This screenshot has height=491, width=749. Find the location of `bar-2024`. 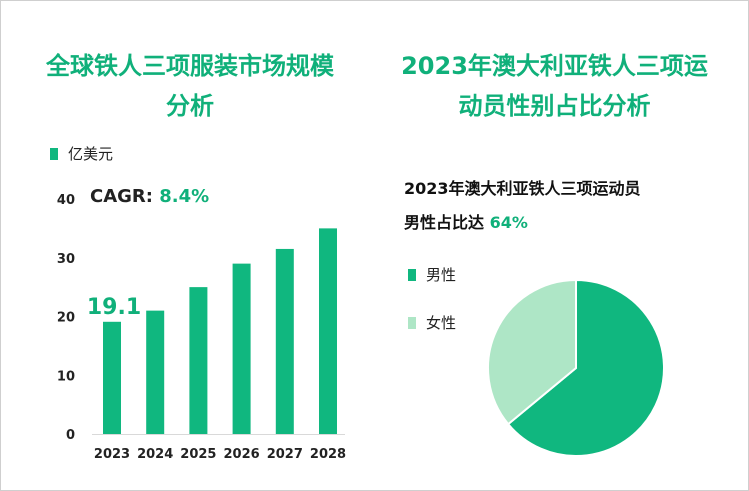

bar-2024 is located at coordinates (155, 372).